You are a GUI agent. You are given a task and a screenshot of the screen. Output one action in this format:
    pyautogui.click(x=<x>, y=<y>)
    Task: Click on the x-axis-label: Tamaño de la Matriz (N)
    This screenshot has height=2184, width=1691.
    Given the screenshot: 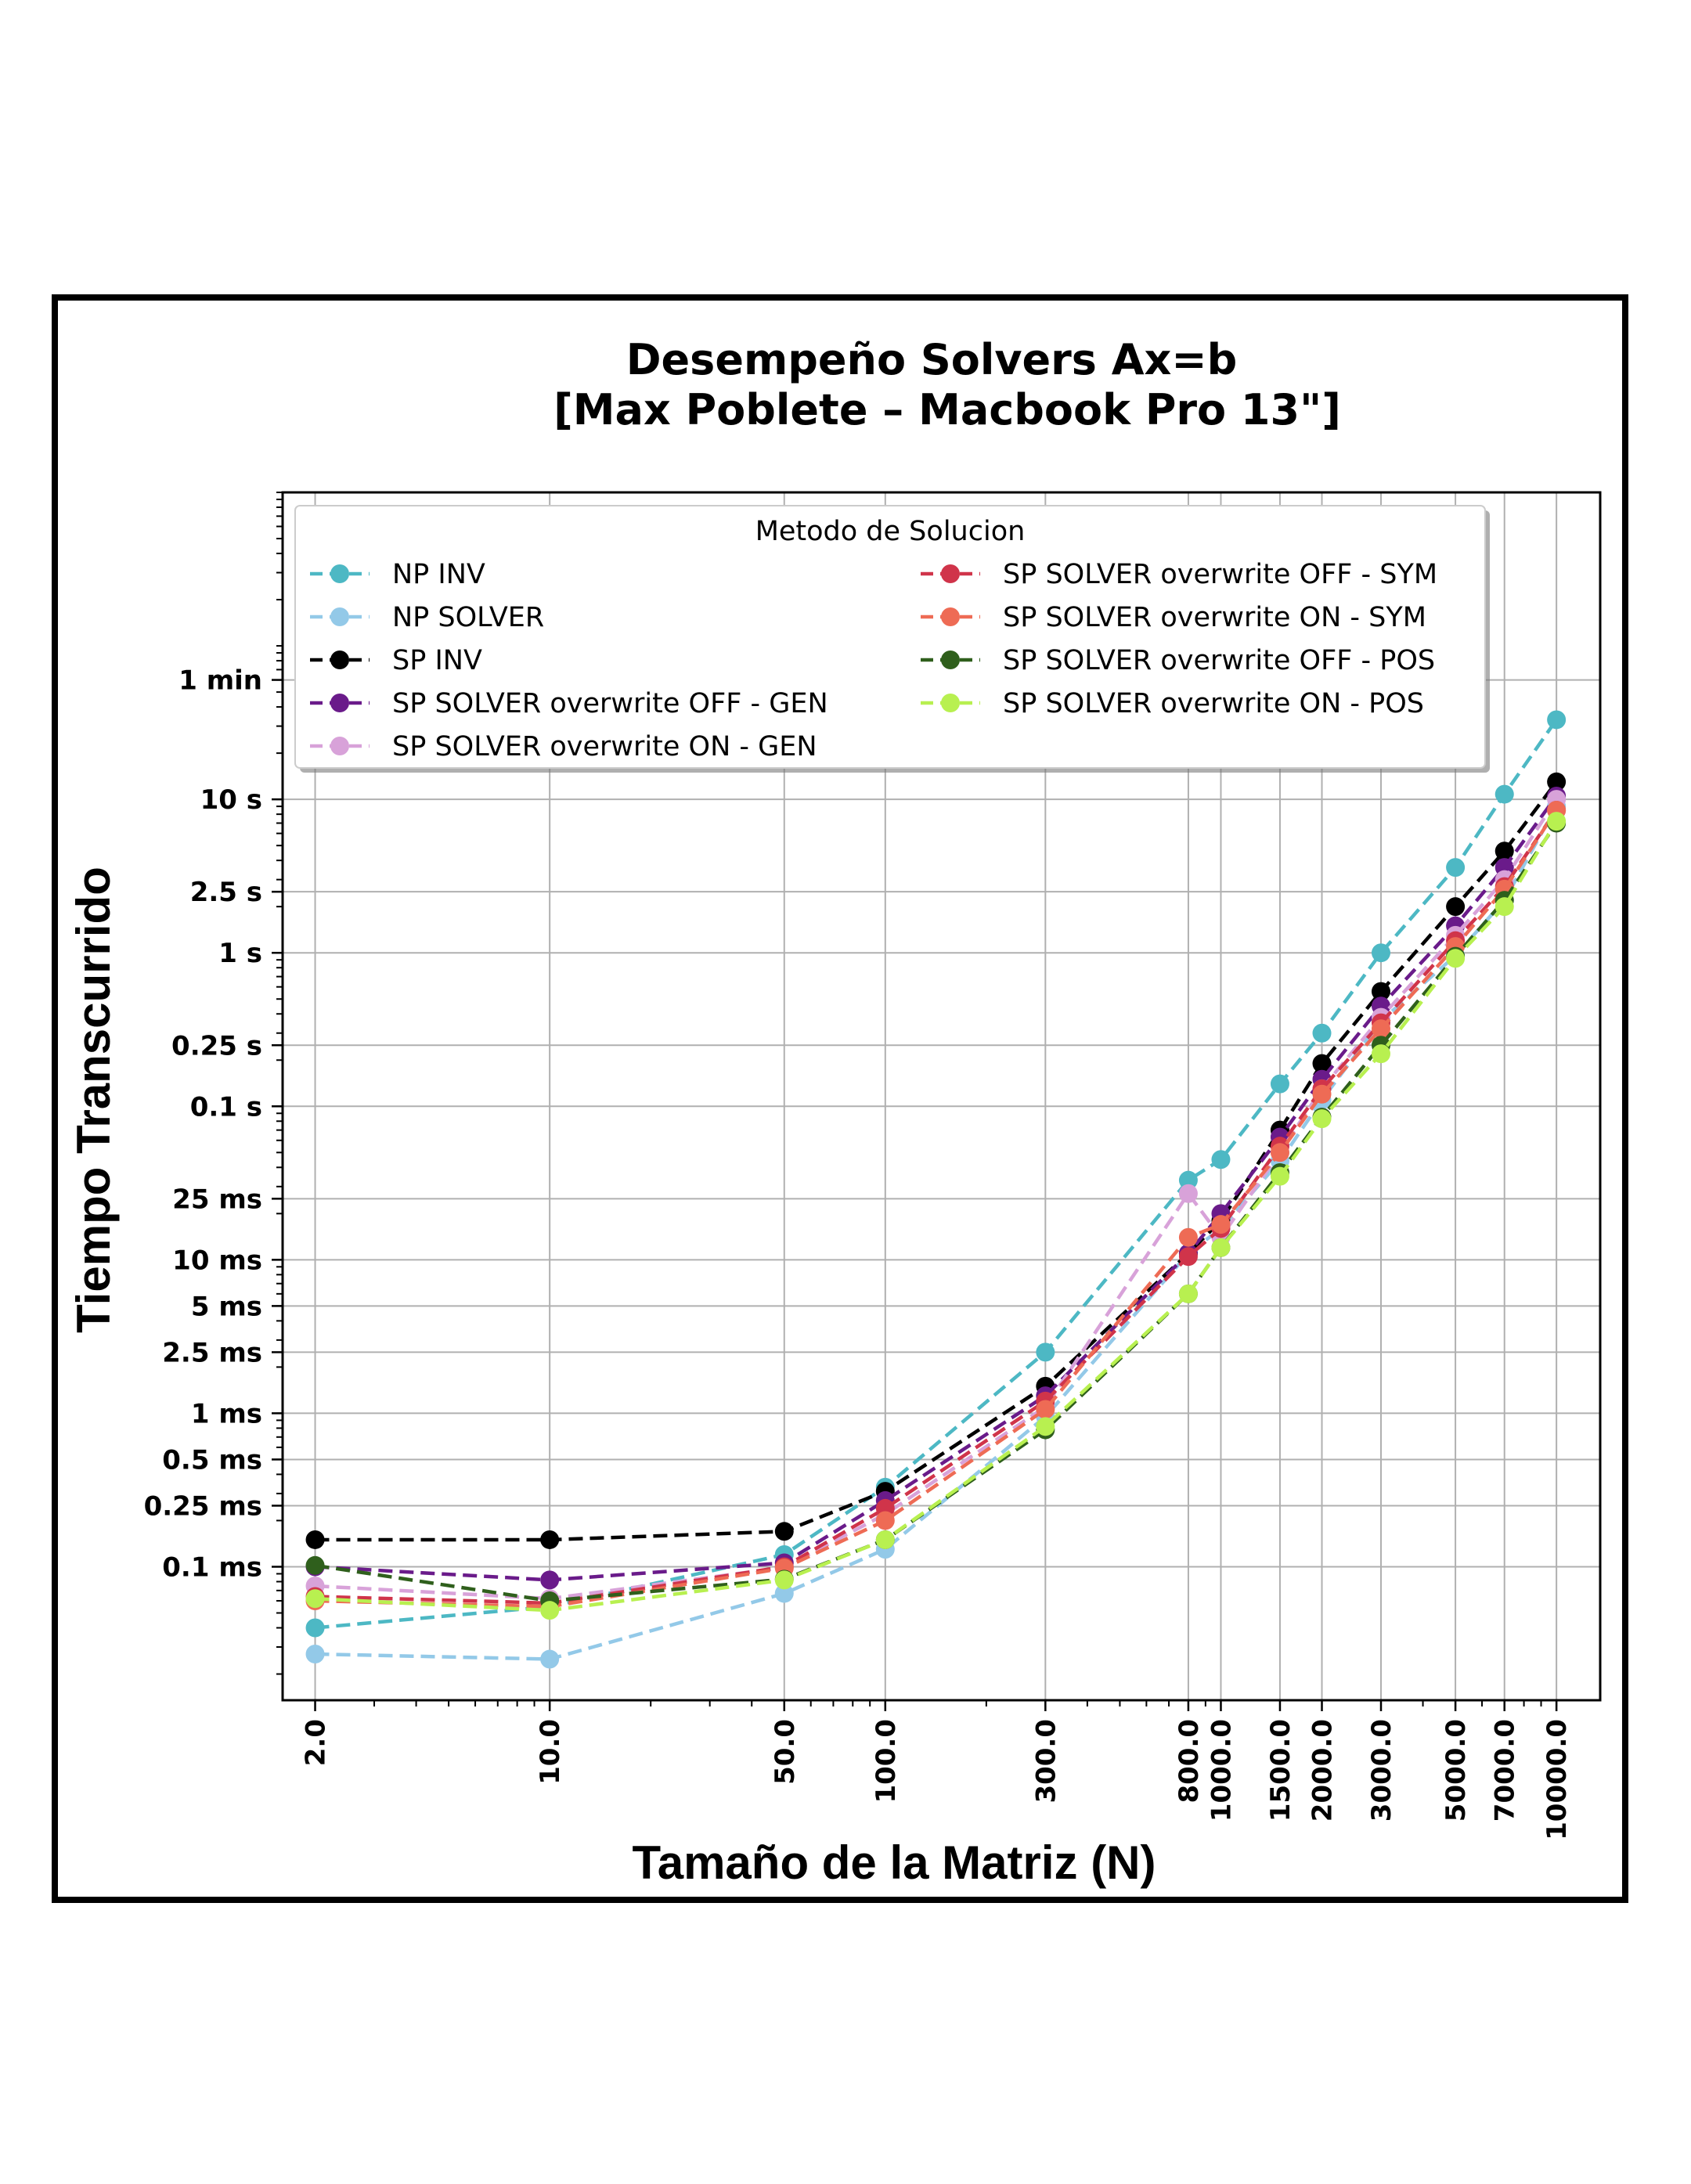 What is the action you would take?
    pyautogui.click(x=894, y=1862)
    